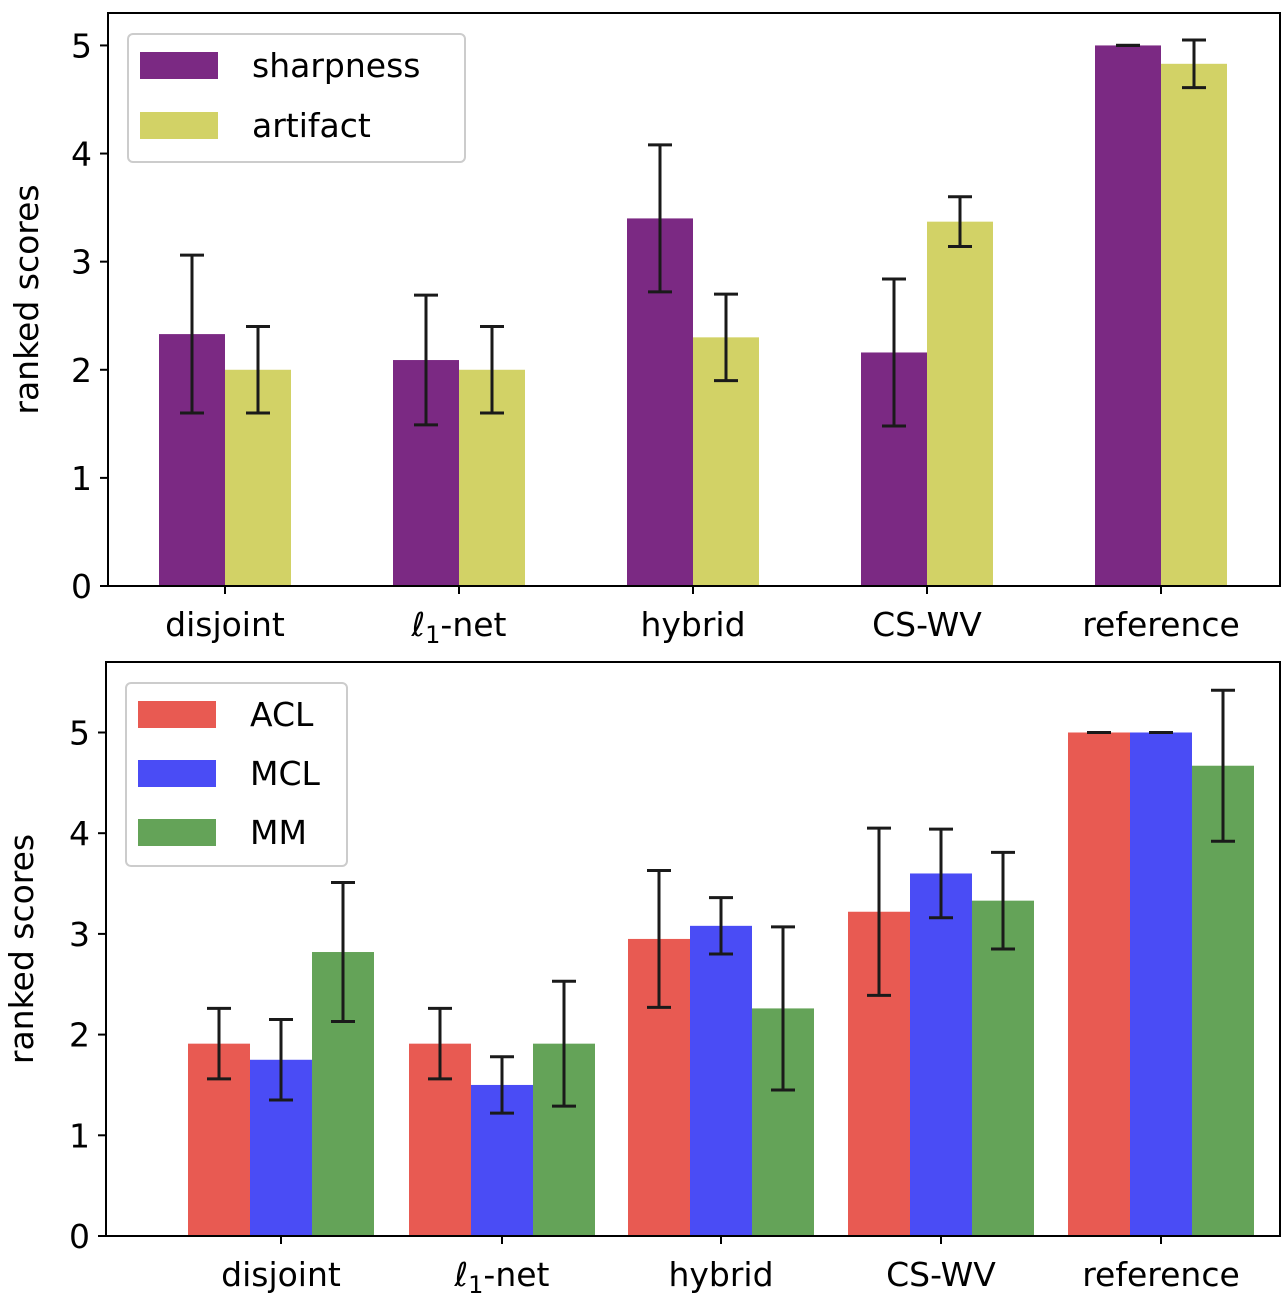 The image size is (1288, 1300). What do you see at coordinates (296, 98) in the screenshot?
I see `legend: sharpness artifact` at bounding box center [296, 98].